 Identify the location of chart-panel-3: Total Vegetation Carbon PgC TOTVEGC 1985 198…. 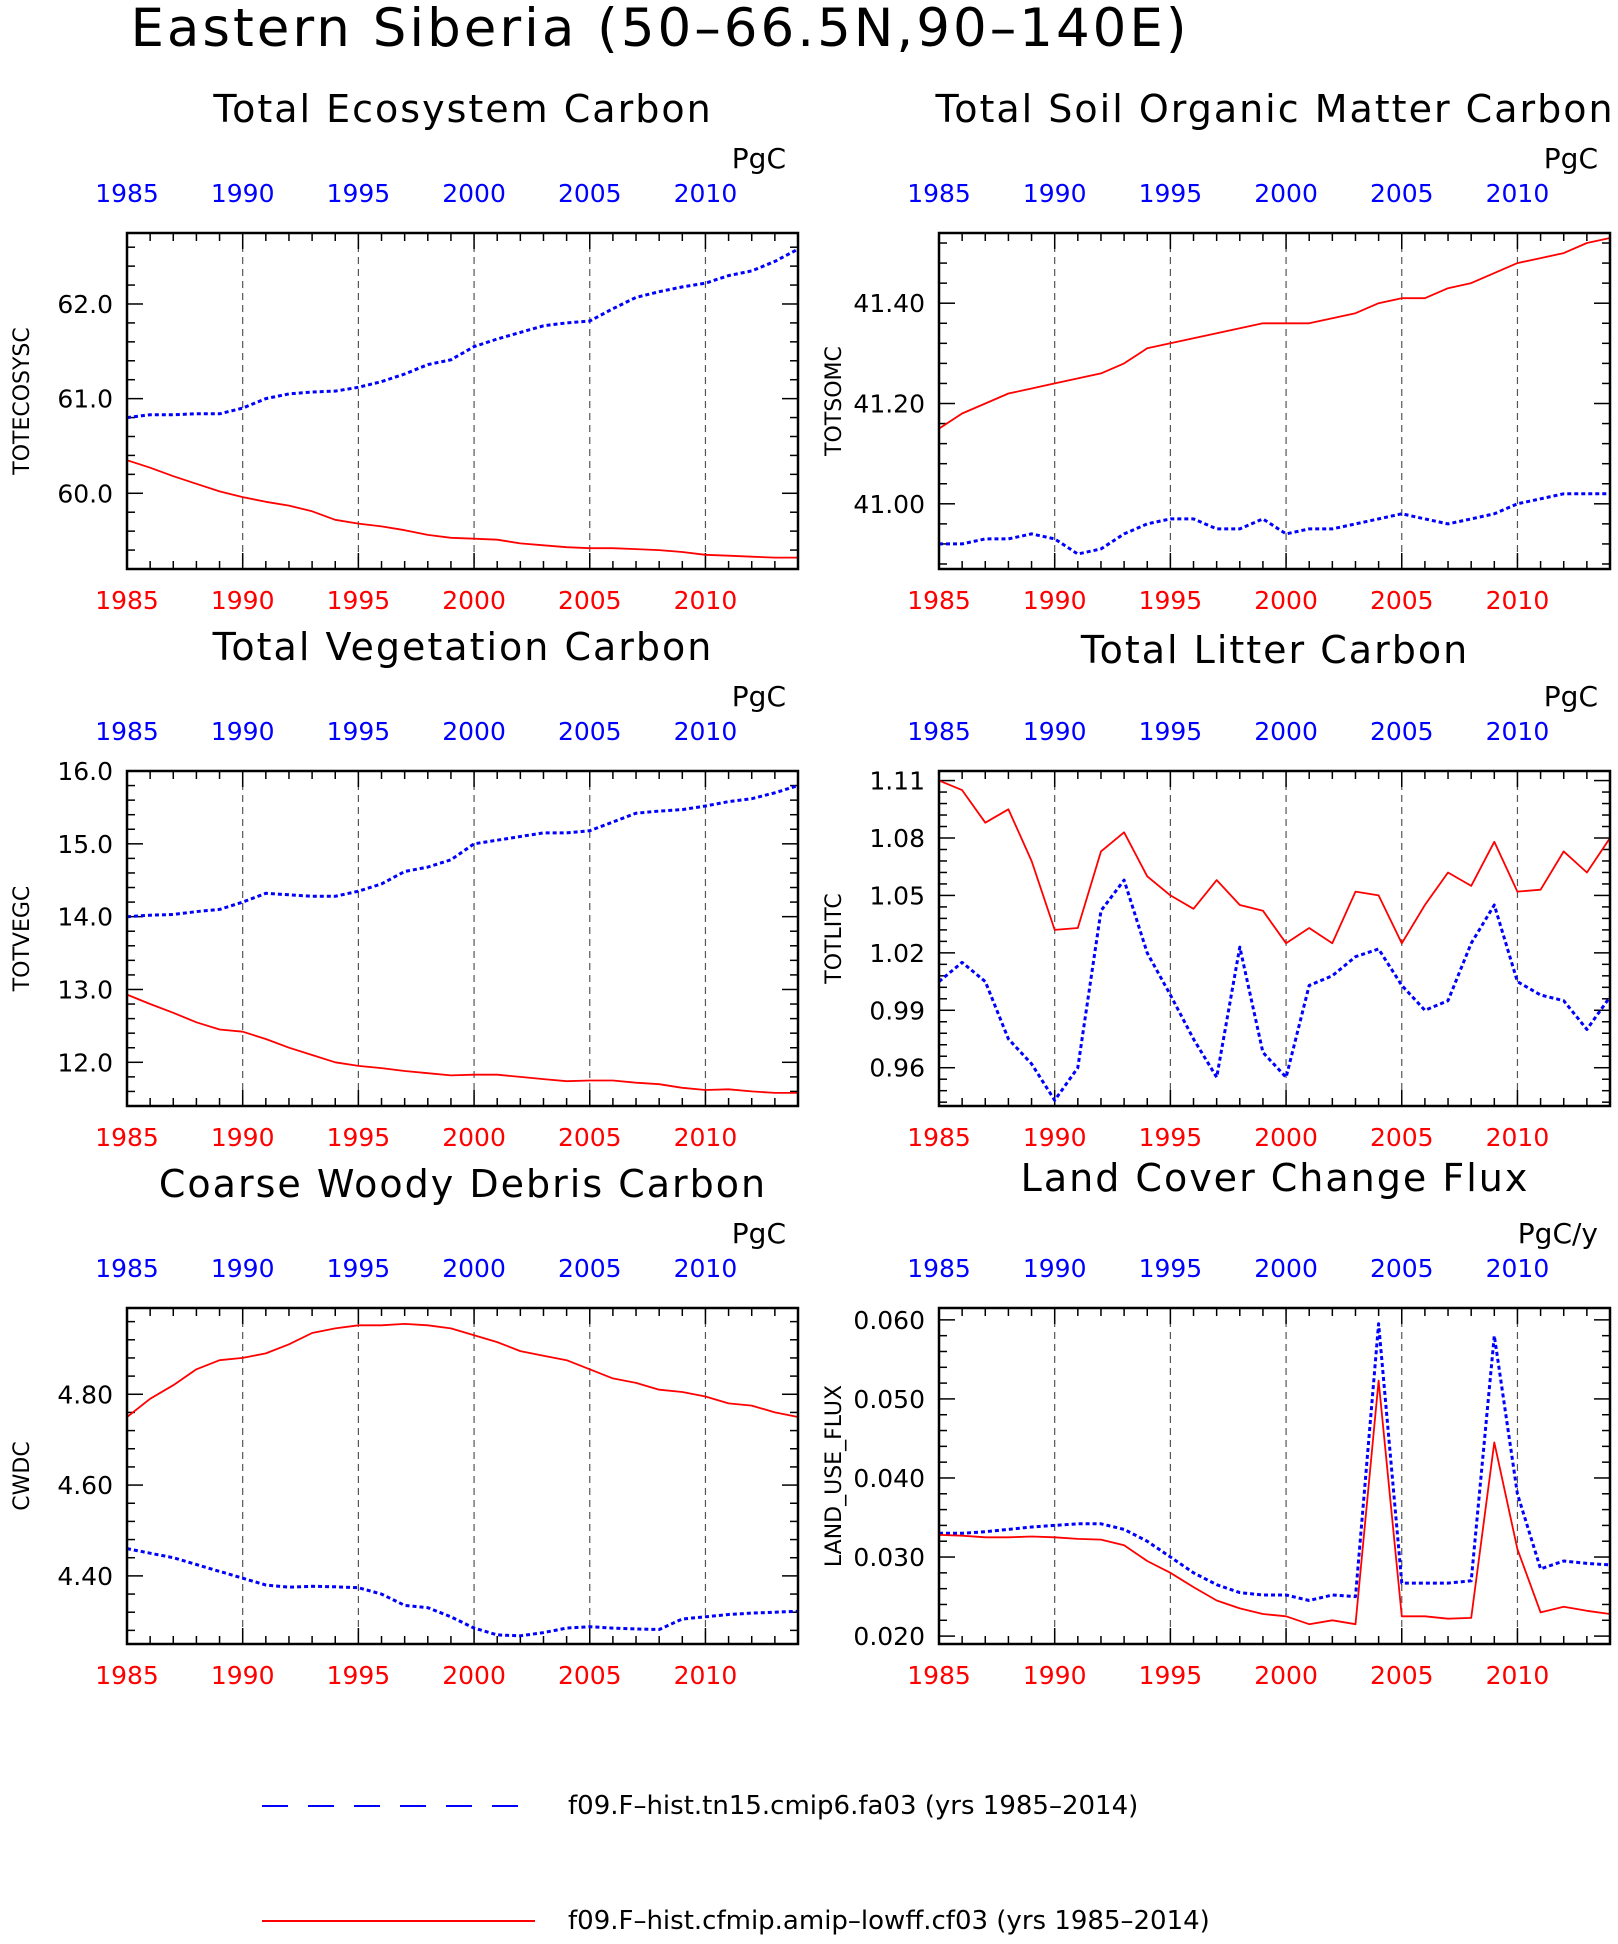
(405, 888).